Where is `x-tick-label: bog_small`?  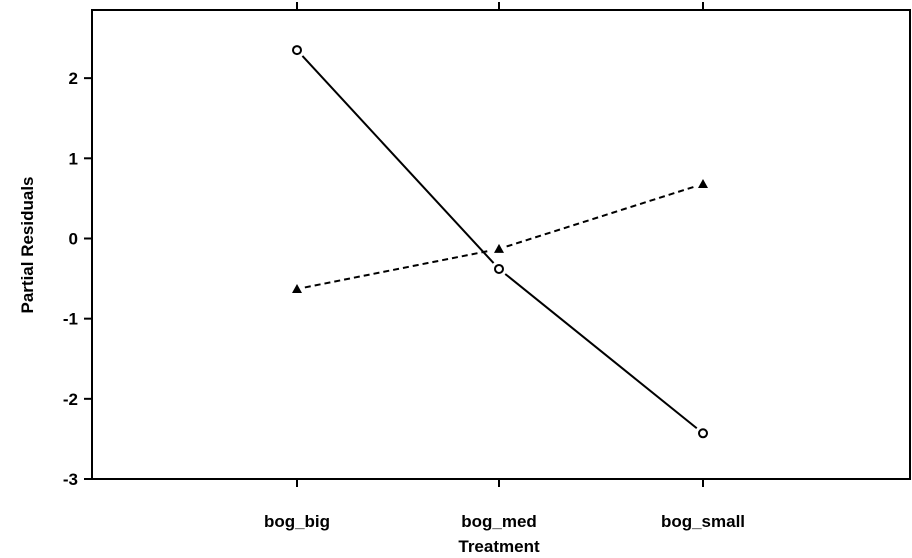
x-tick-label: bog_small is located at coordinates (703, 521).